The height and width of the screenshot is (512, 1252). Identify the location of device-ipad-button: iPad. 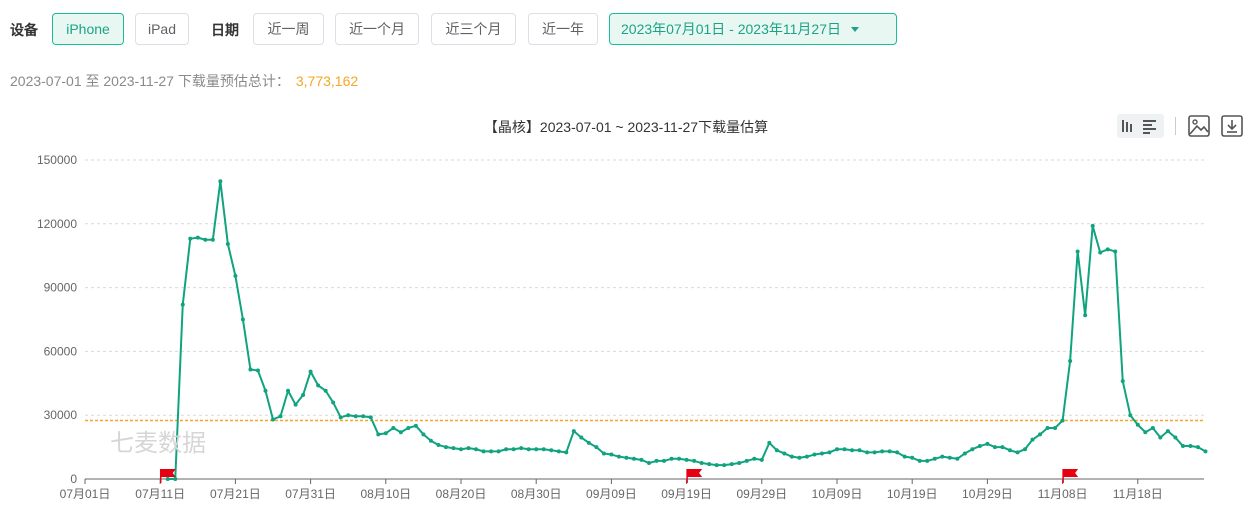
(162, 29).